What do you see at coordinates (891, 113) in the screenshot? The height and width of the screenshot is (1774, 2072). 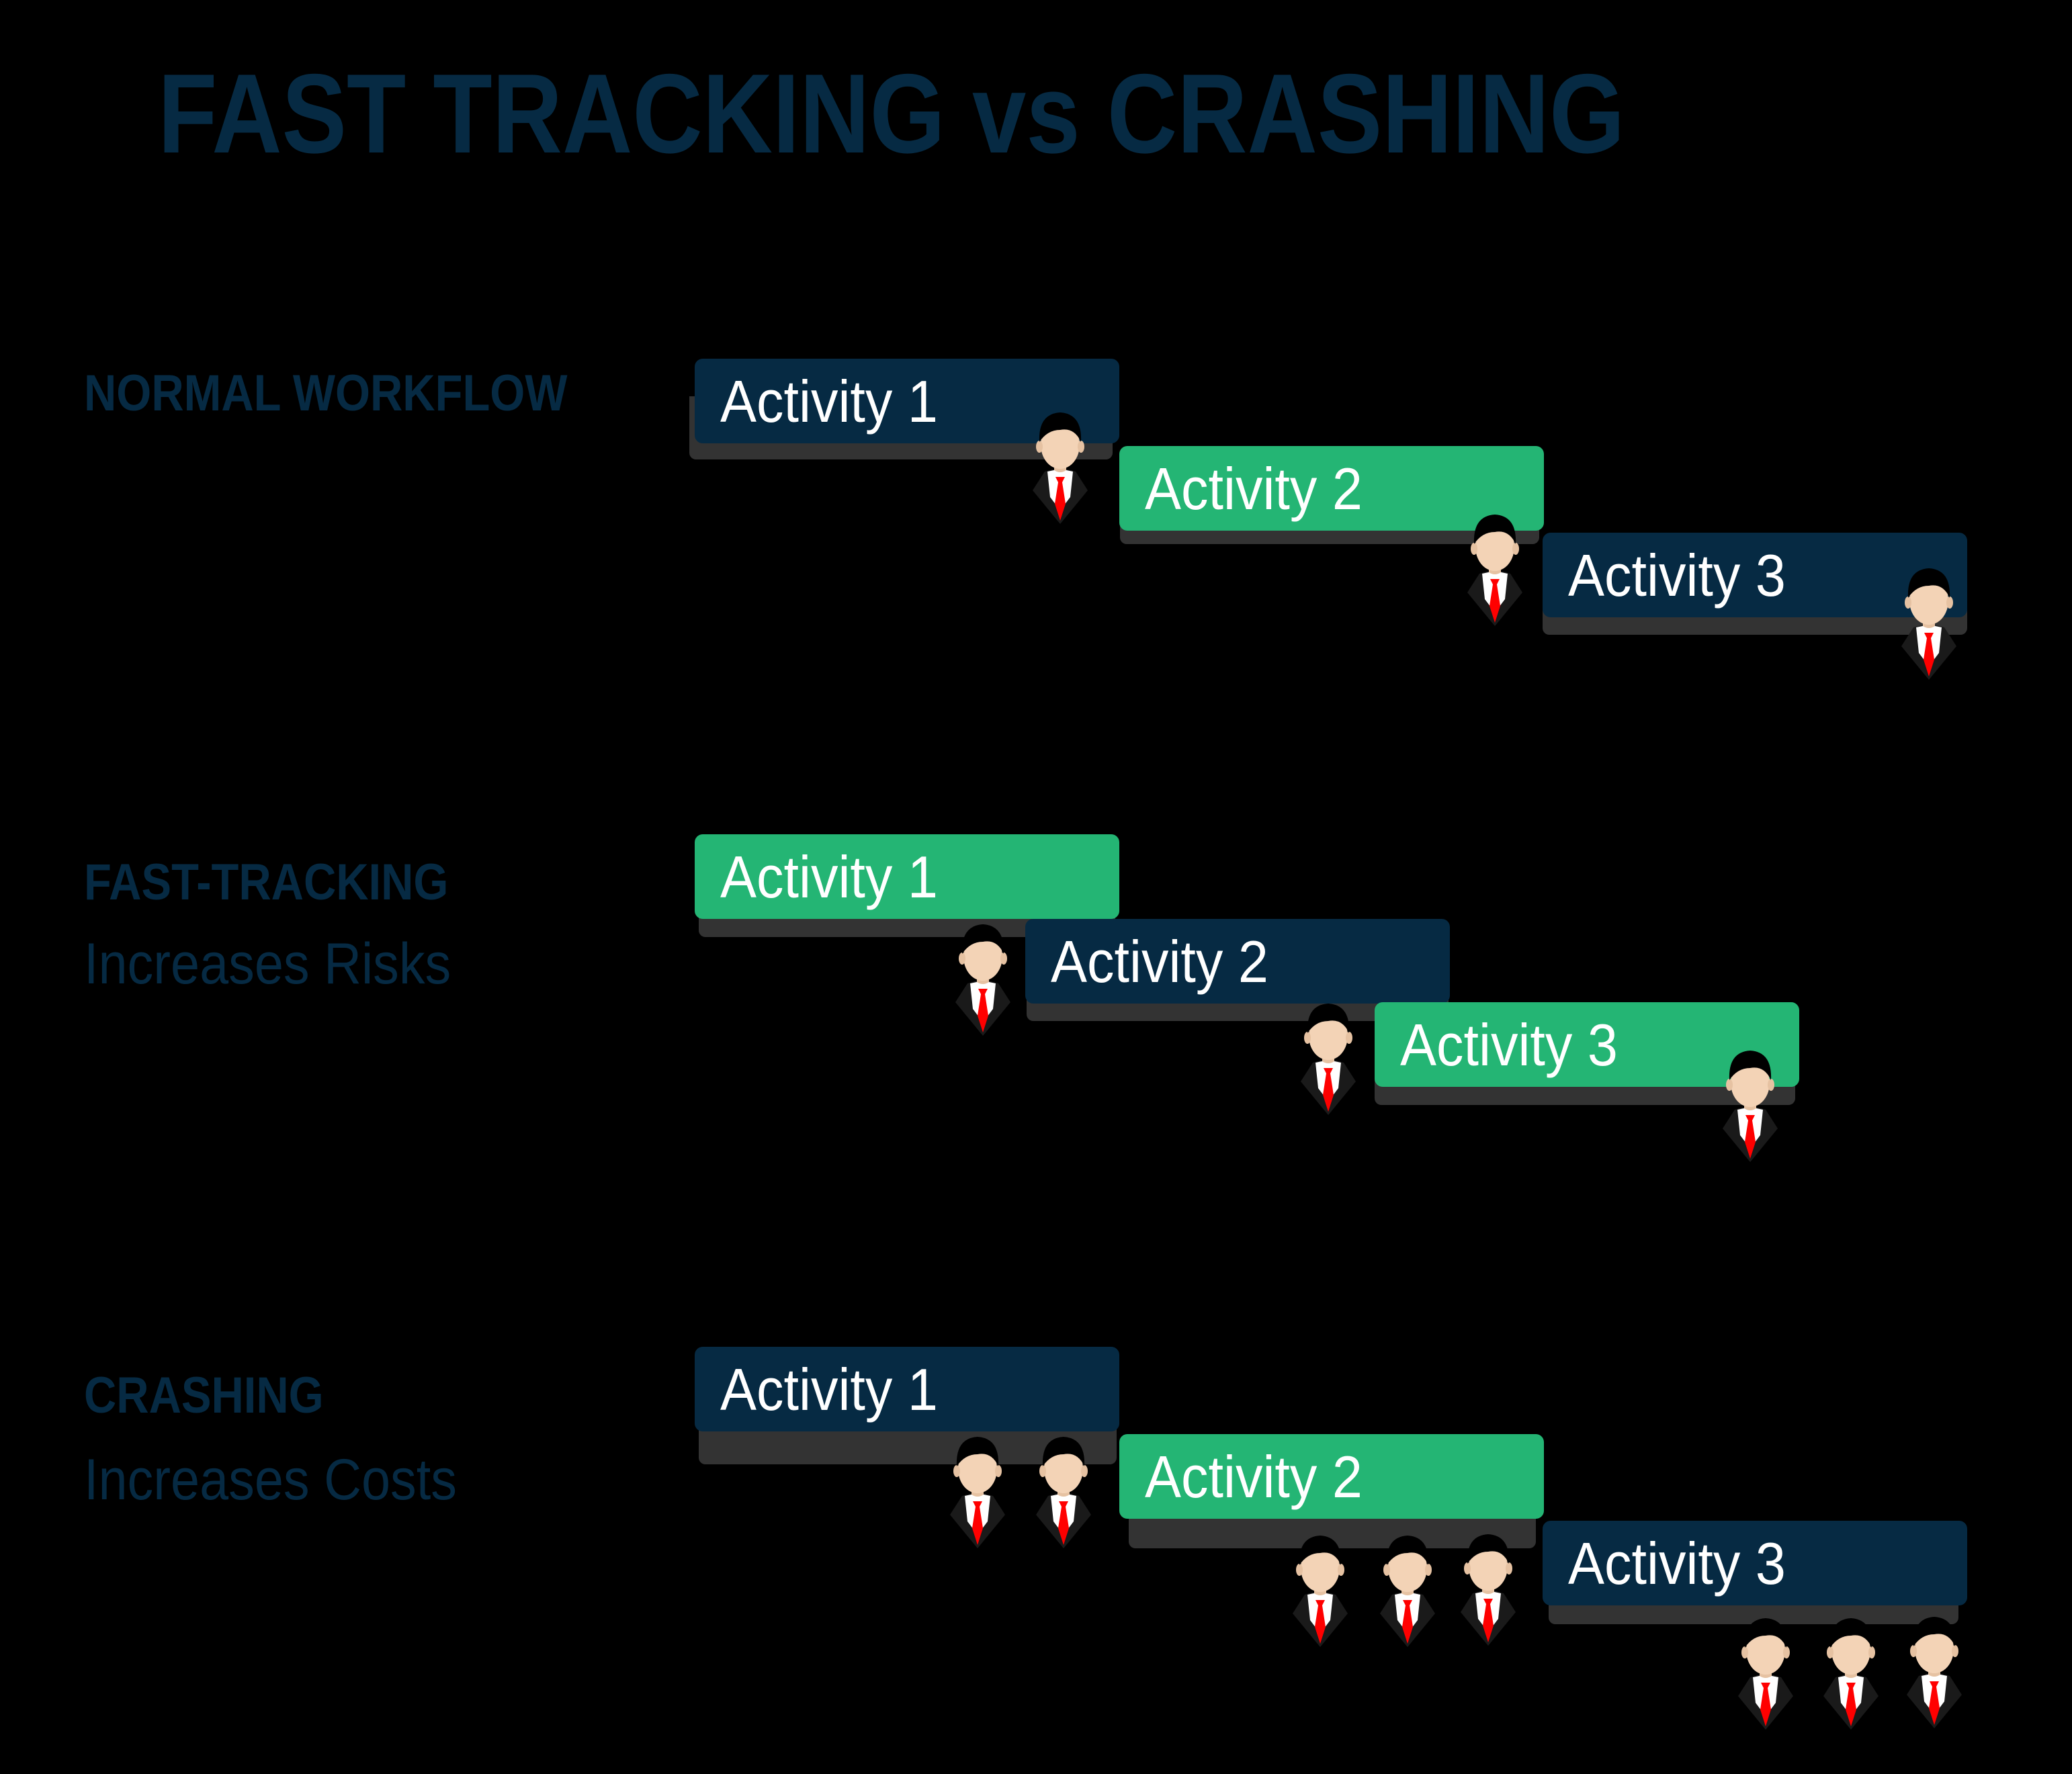 I see `page-title: FAST TRACKING vs CRASHING` at bounding box center [891, 113].